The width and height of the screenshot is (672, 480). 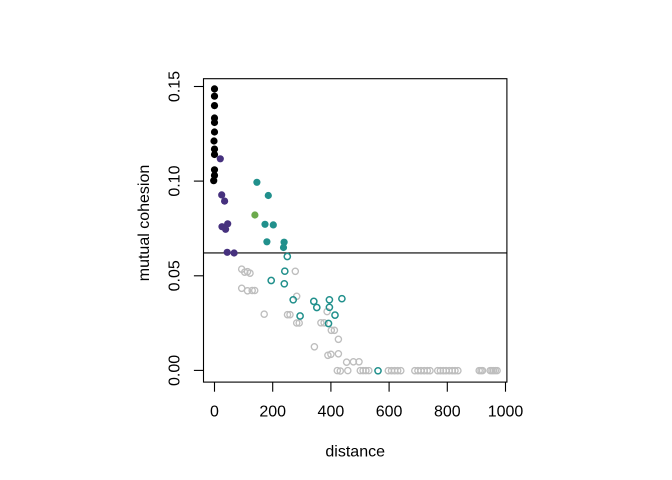 What do you see at coordinates (447, 412) in the screenshot?
I see `svg-text: 800` at bounding box center [447, 412].